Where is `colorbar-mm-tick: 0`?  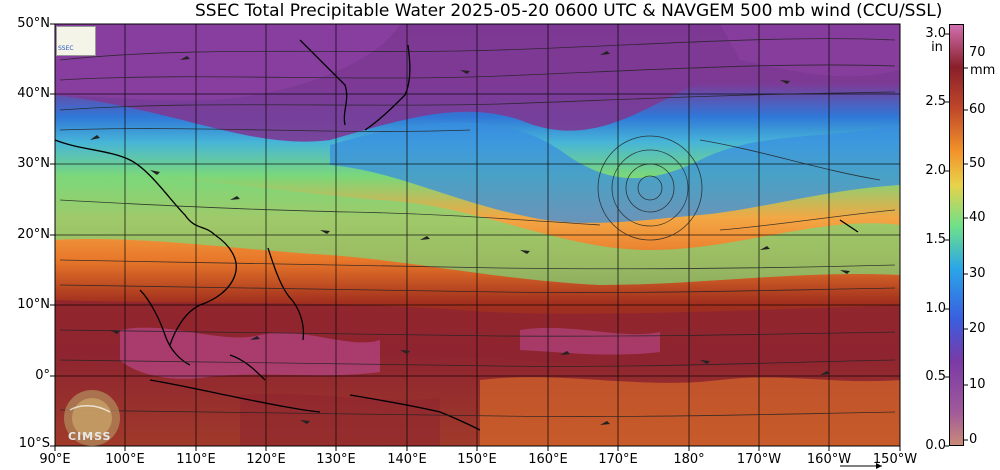 colorbar-mm-tick: 0 is located at coordinates (973, 439).